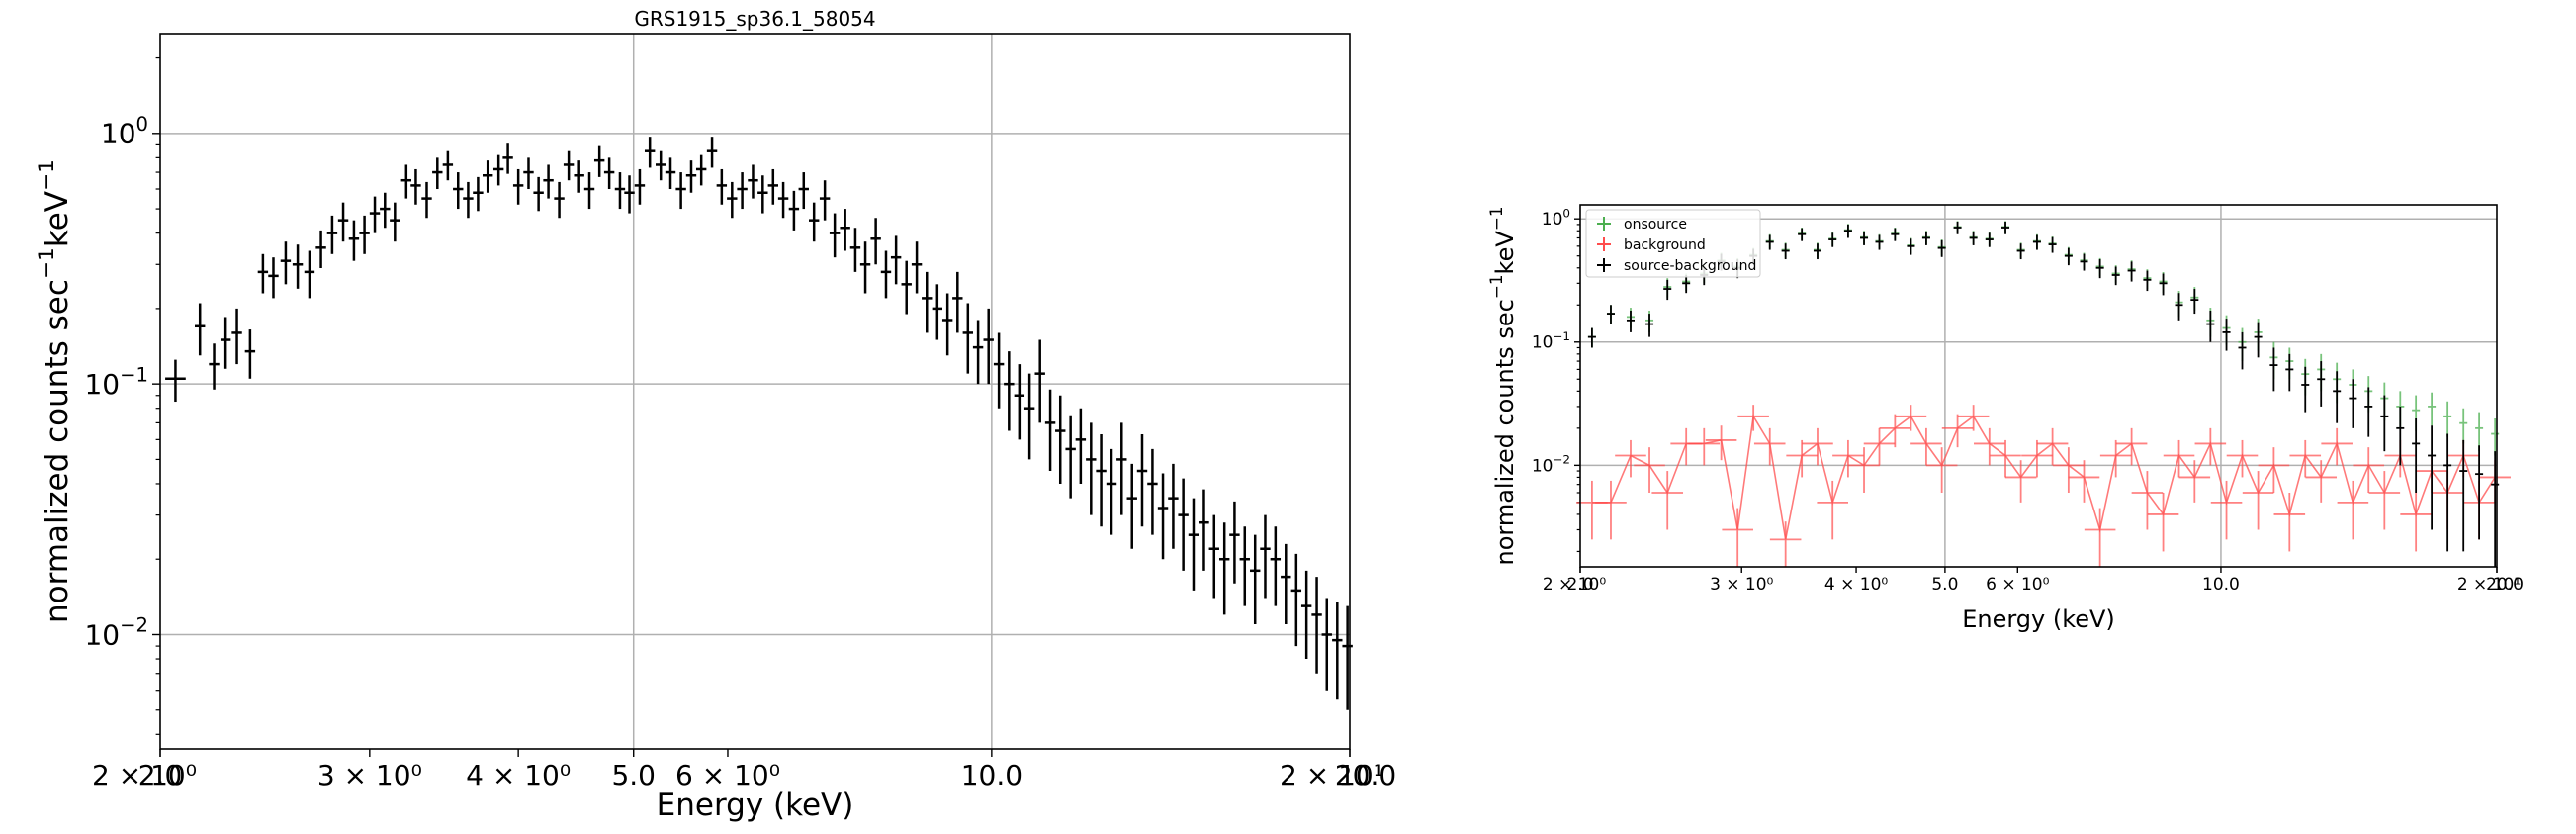  I want to click on x-axis-label: Energy (keV), so click(2038, 619).